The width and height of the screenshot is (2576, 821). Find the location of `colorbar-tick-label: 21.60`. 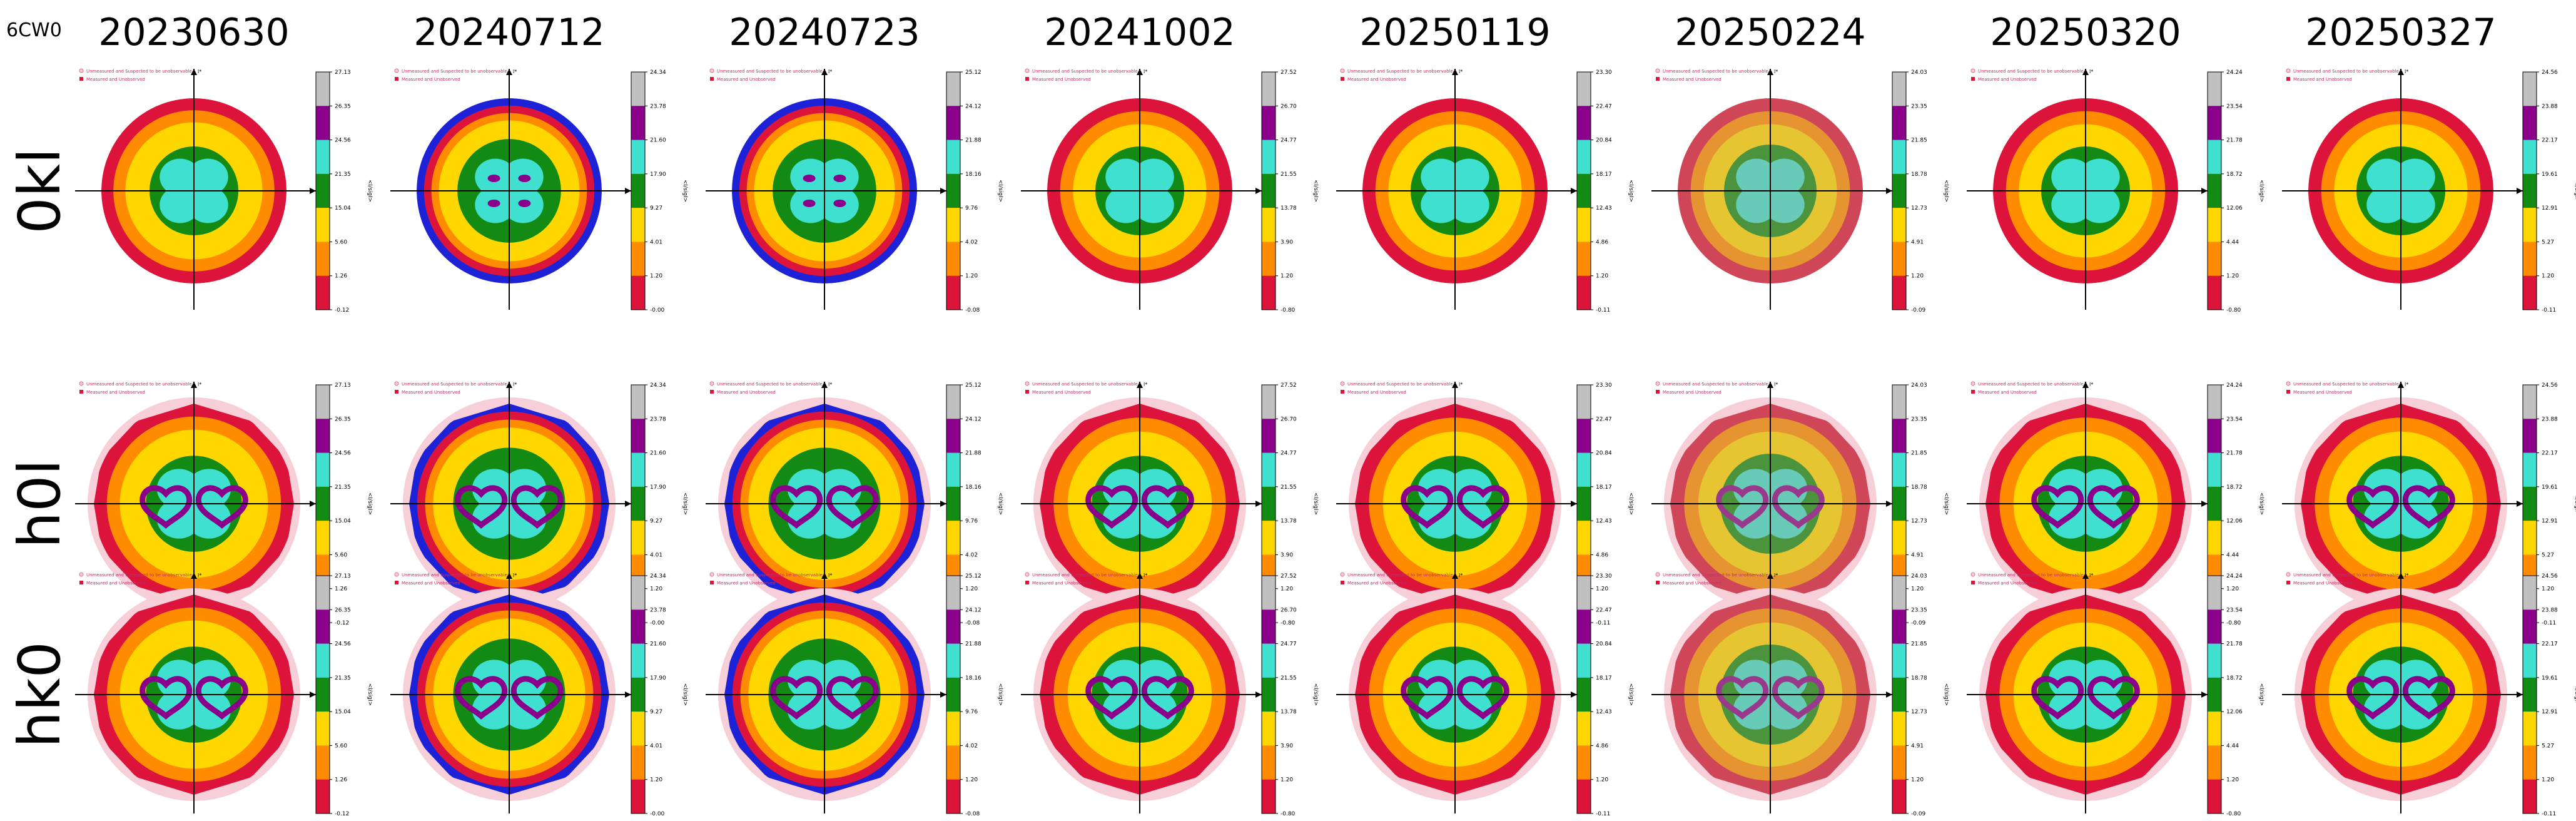

colorbar-tick-label: 21.60 is located at coordinates (658, 141).